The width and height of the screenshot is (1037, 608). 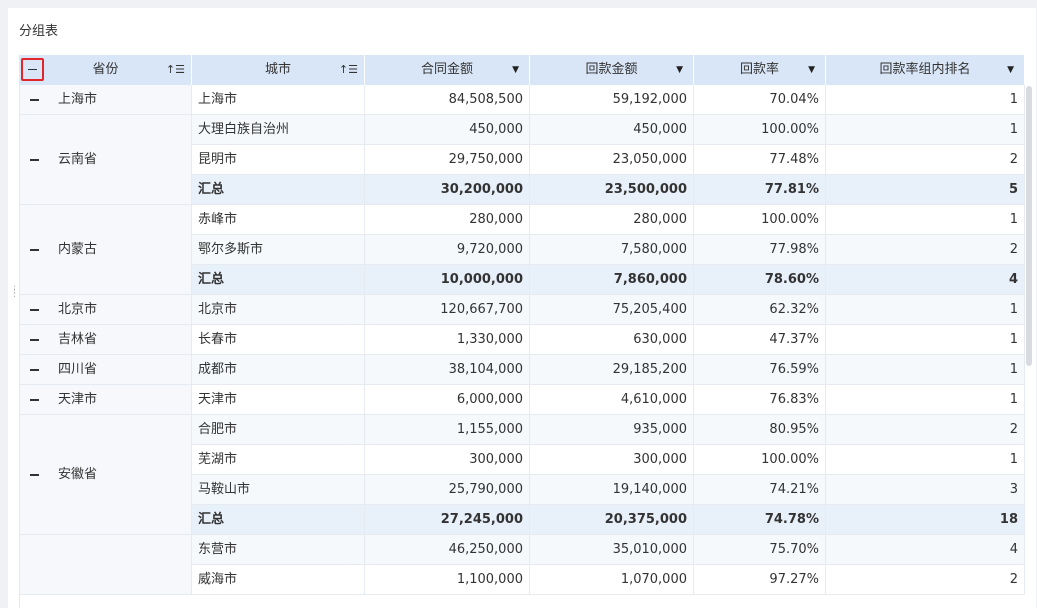 I want to click on cell-rate: 76.83%, so click(x=760, y=399).